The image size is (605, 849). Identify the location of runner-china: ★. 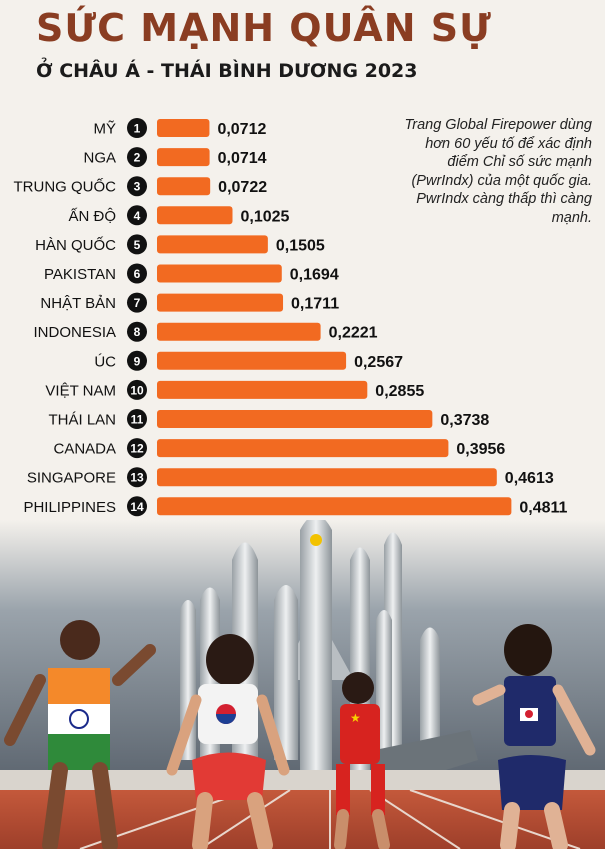
(362, 760).